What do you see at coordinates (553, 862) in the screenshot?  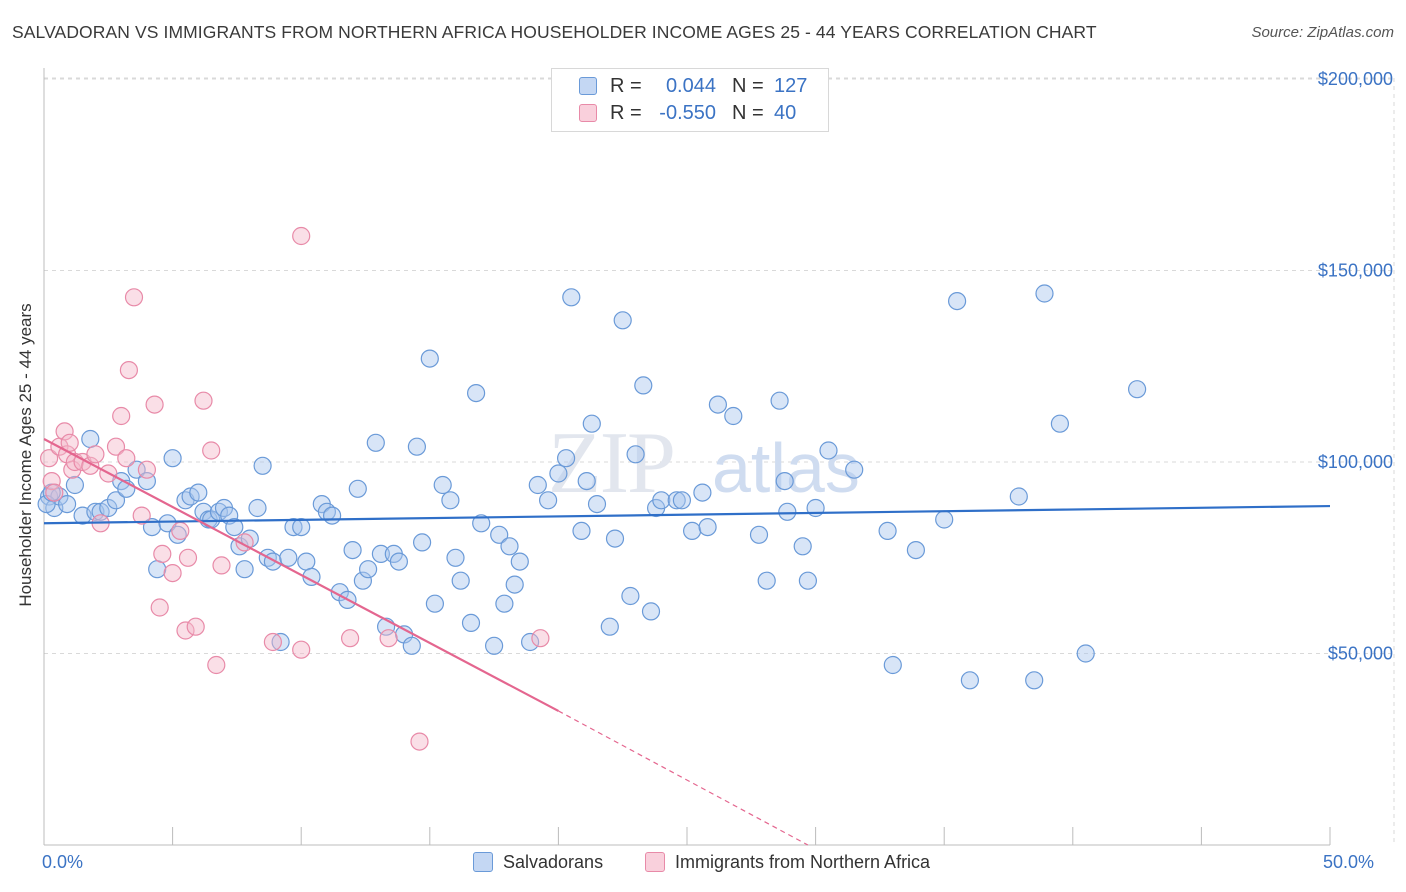 I see `legend-label-salvadorans: Salvadorans` at bounding box center [553, 862].